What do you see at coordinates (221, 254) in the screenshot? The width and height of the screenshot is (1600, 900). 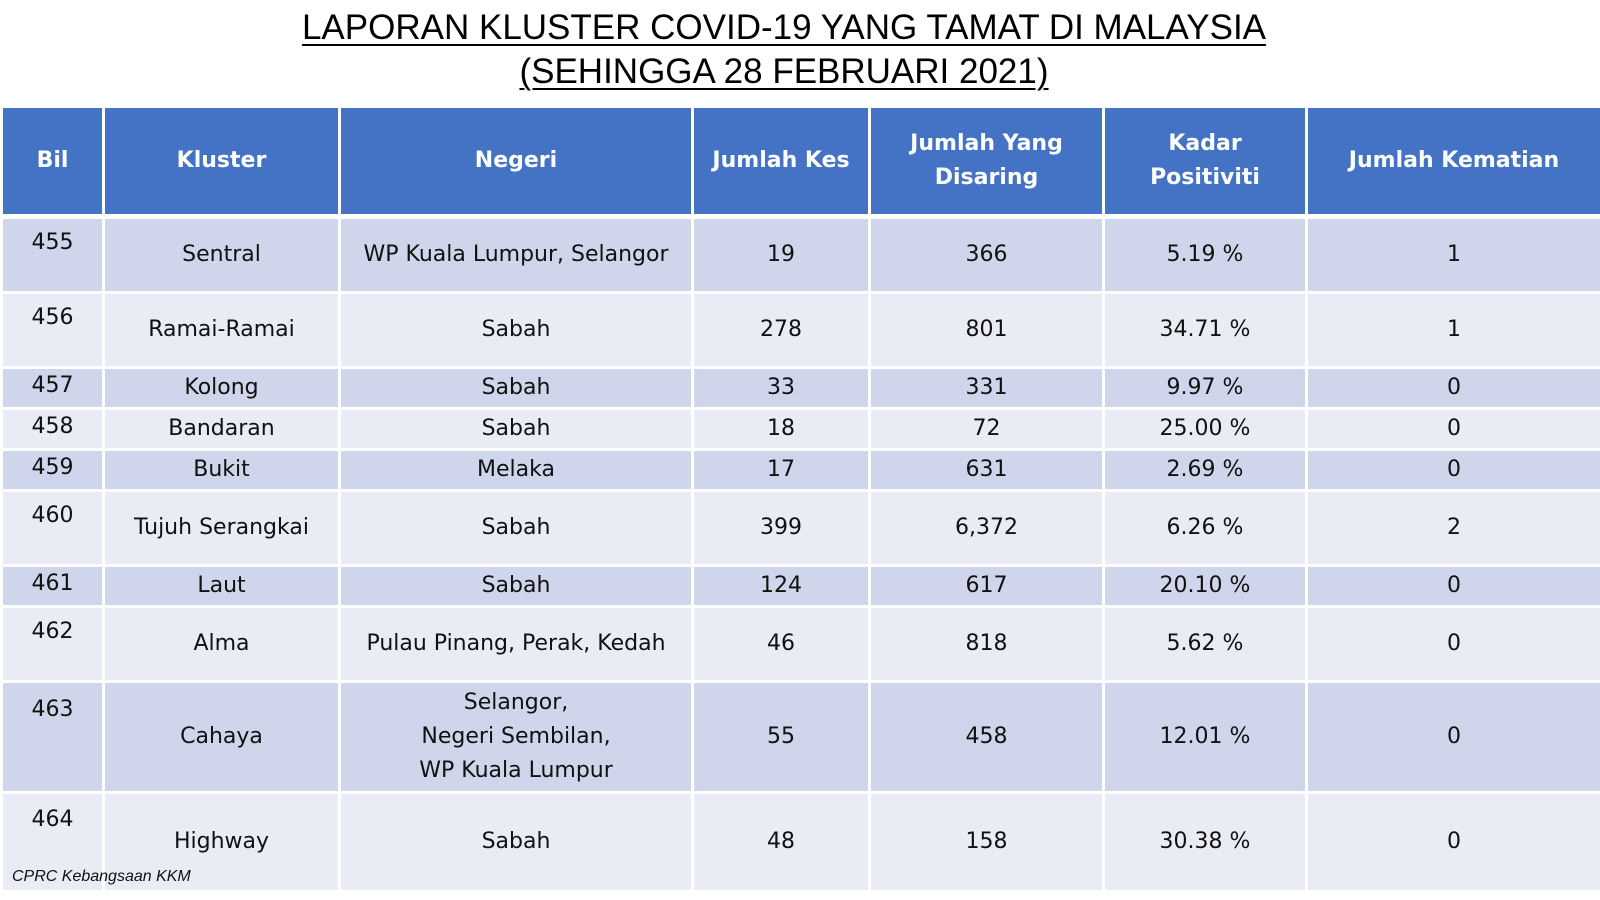 I see `cell-kluster: Sentral` at bounding box center [221, 254].